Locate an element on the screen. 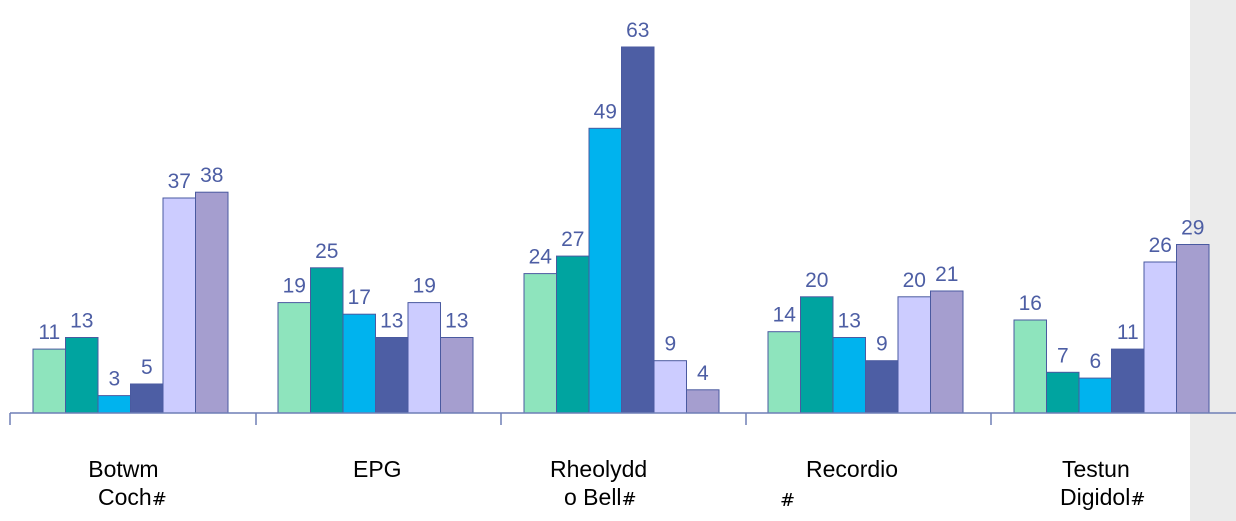  value-label: 29 is located at coordinates (1192, 228).